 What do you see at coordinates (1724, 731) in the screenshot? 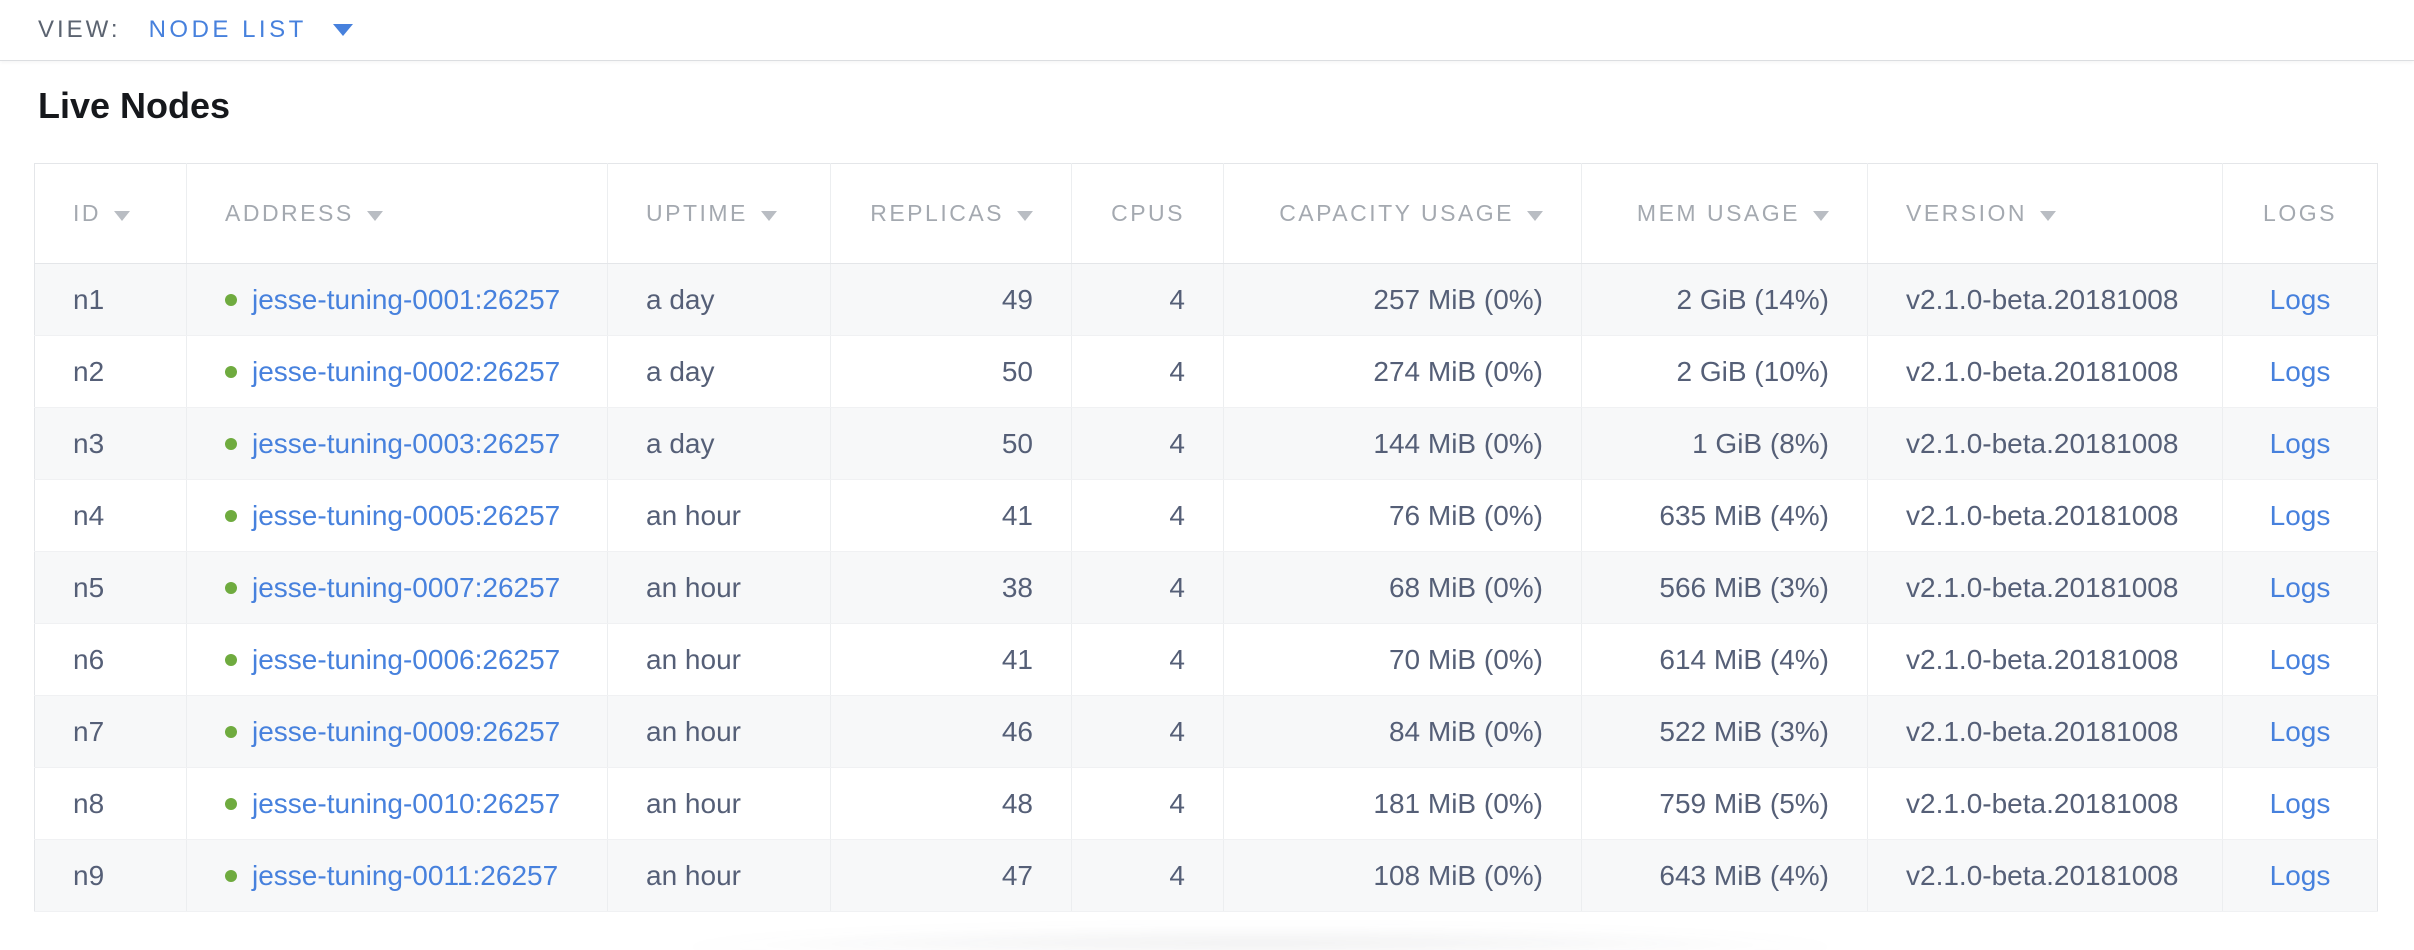
I see `cell-mem: 522 MiB (3%)` at bounding box center [1724, 731].